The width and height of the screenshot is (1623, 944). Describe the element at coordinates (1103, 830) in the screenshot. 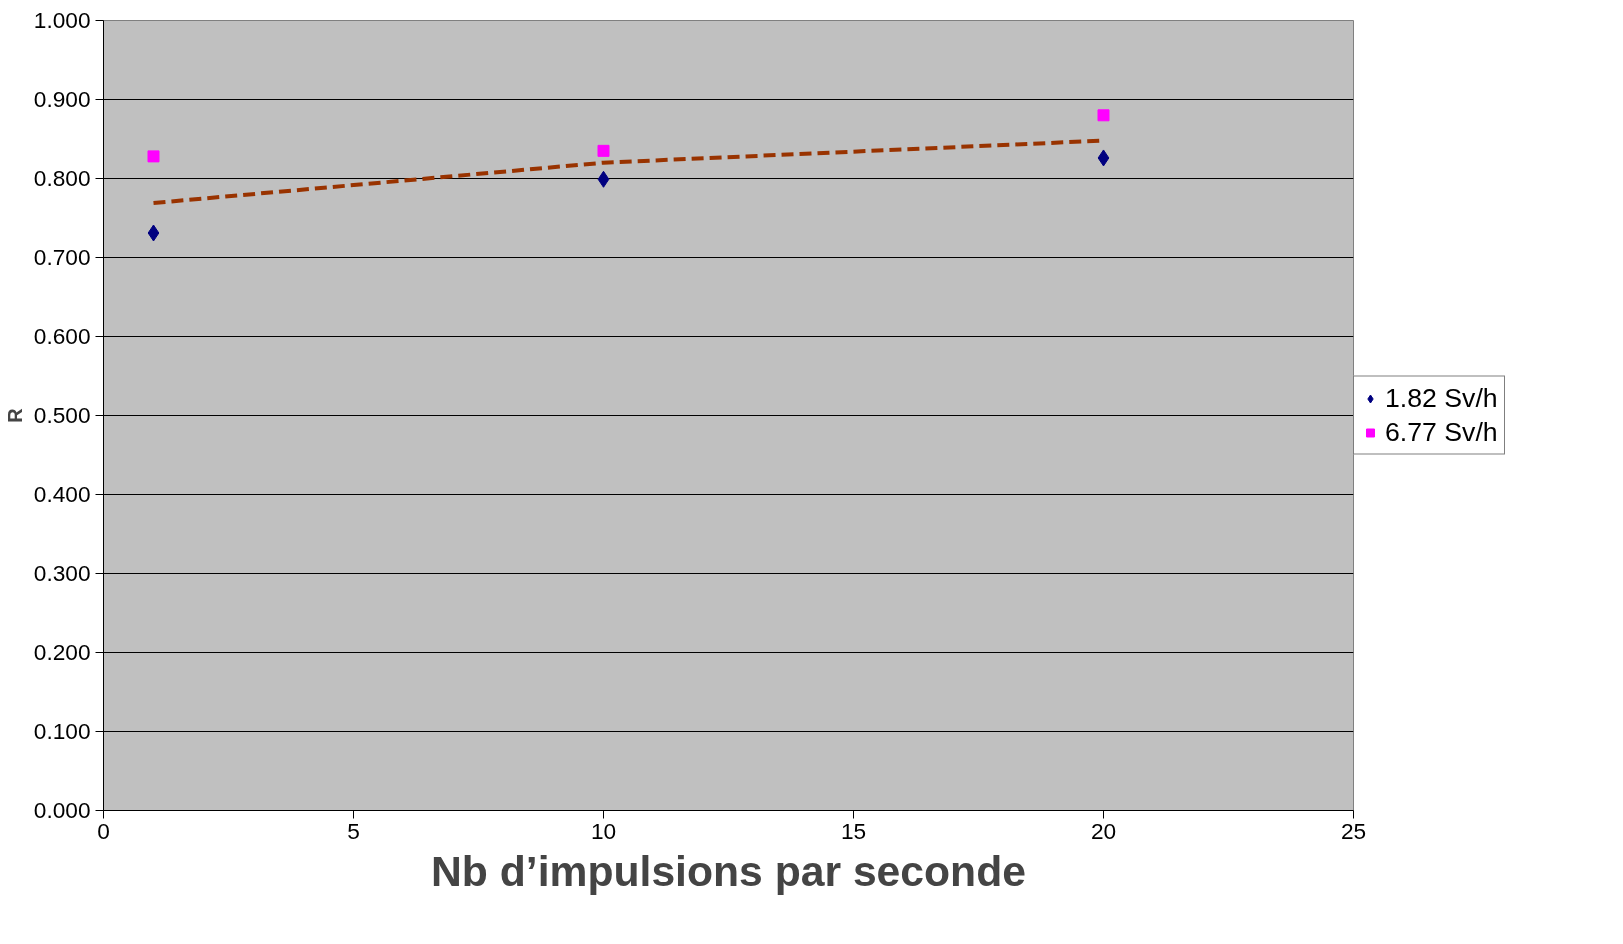

I see `x-tick-label: 20` at that location.